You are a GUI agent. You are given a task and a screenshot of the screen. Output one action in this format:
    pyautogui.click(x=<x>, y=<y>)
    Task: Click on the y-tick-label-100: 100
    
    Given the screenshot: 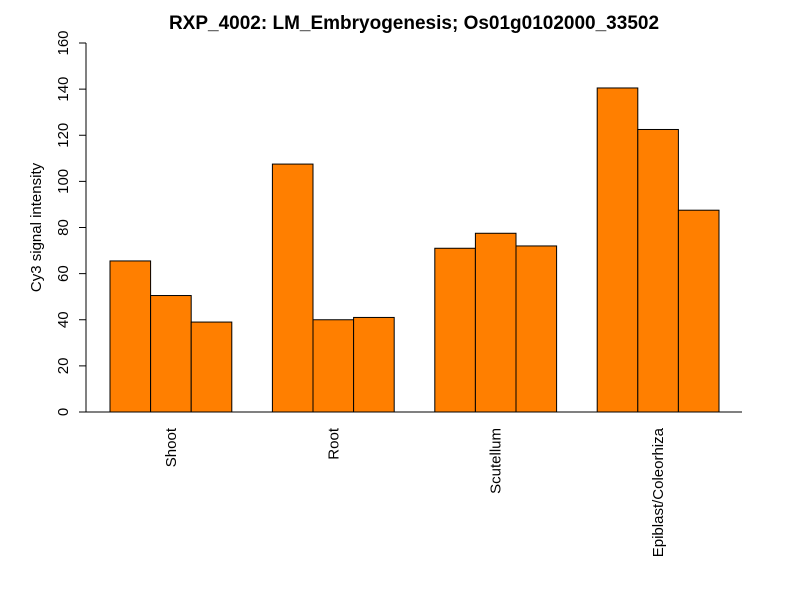 What is the action you would take?
    pyautogui.click(x=63, y=181)
    